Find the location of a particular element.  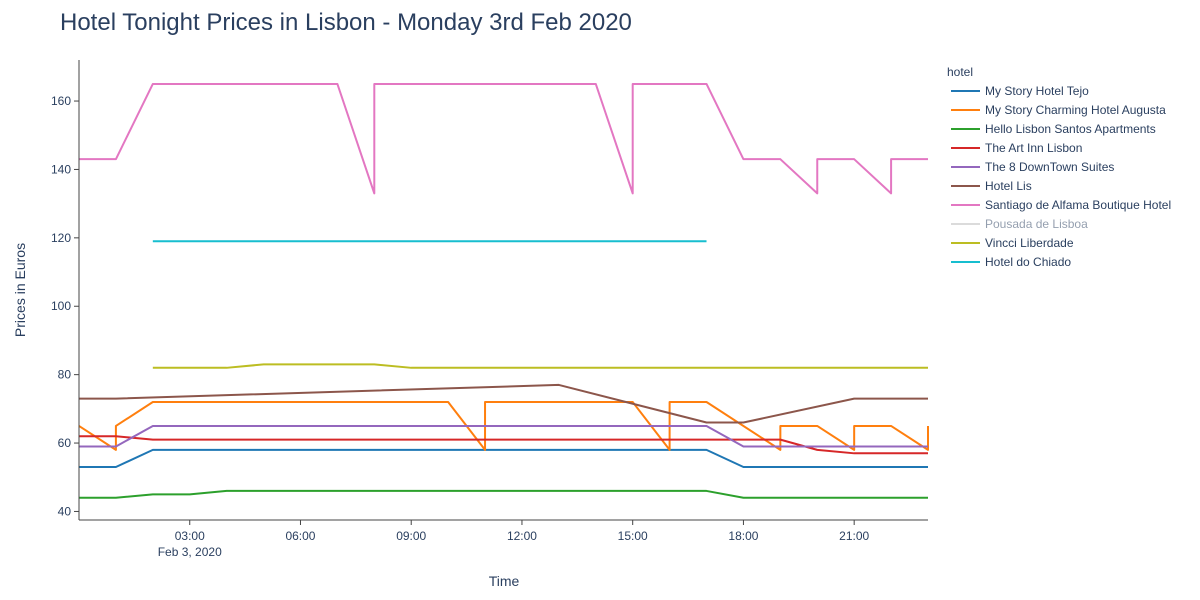

legend-item: My Story Hotel Tejo is located at coordinates (1020, 91).